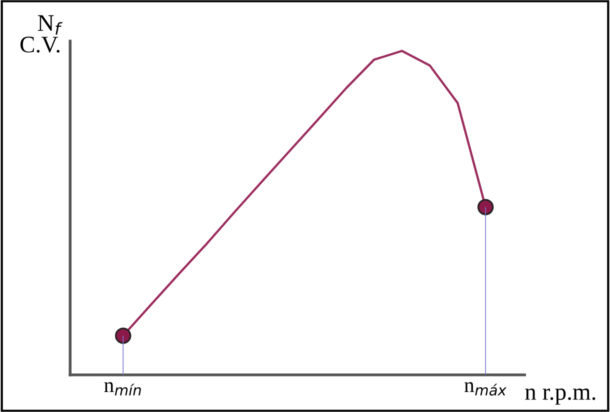  I want to click on y-axis-title: N$_{f}$ C.V., so click(41, 34).